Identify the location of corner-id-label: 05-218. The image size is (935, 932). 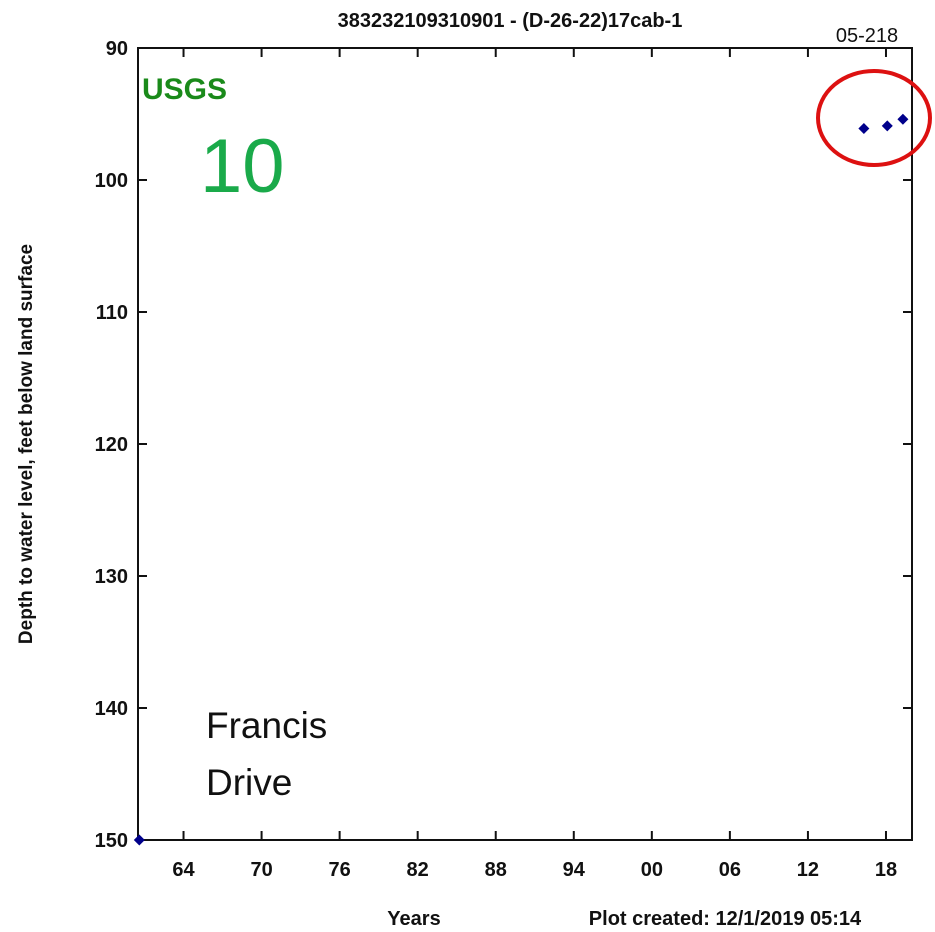
(867, 36).